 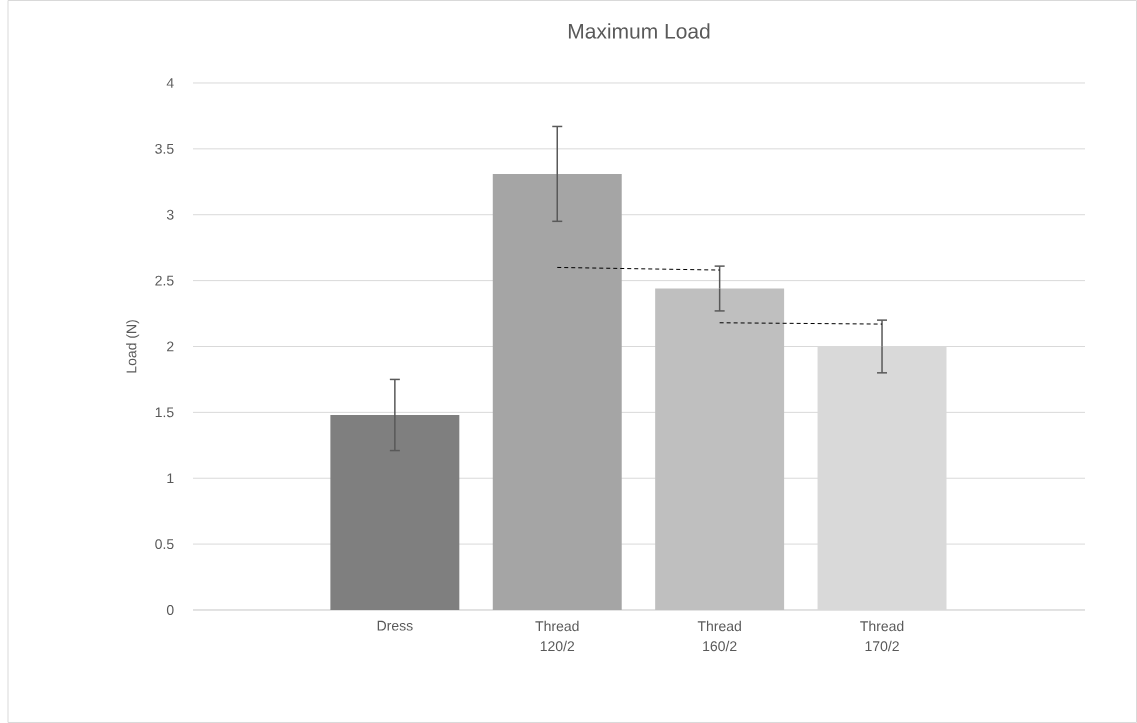 I want to click on y-tick-label: 0, so click(x=170, y=610).